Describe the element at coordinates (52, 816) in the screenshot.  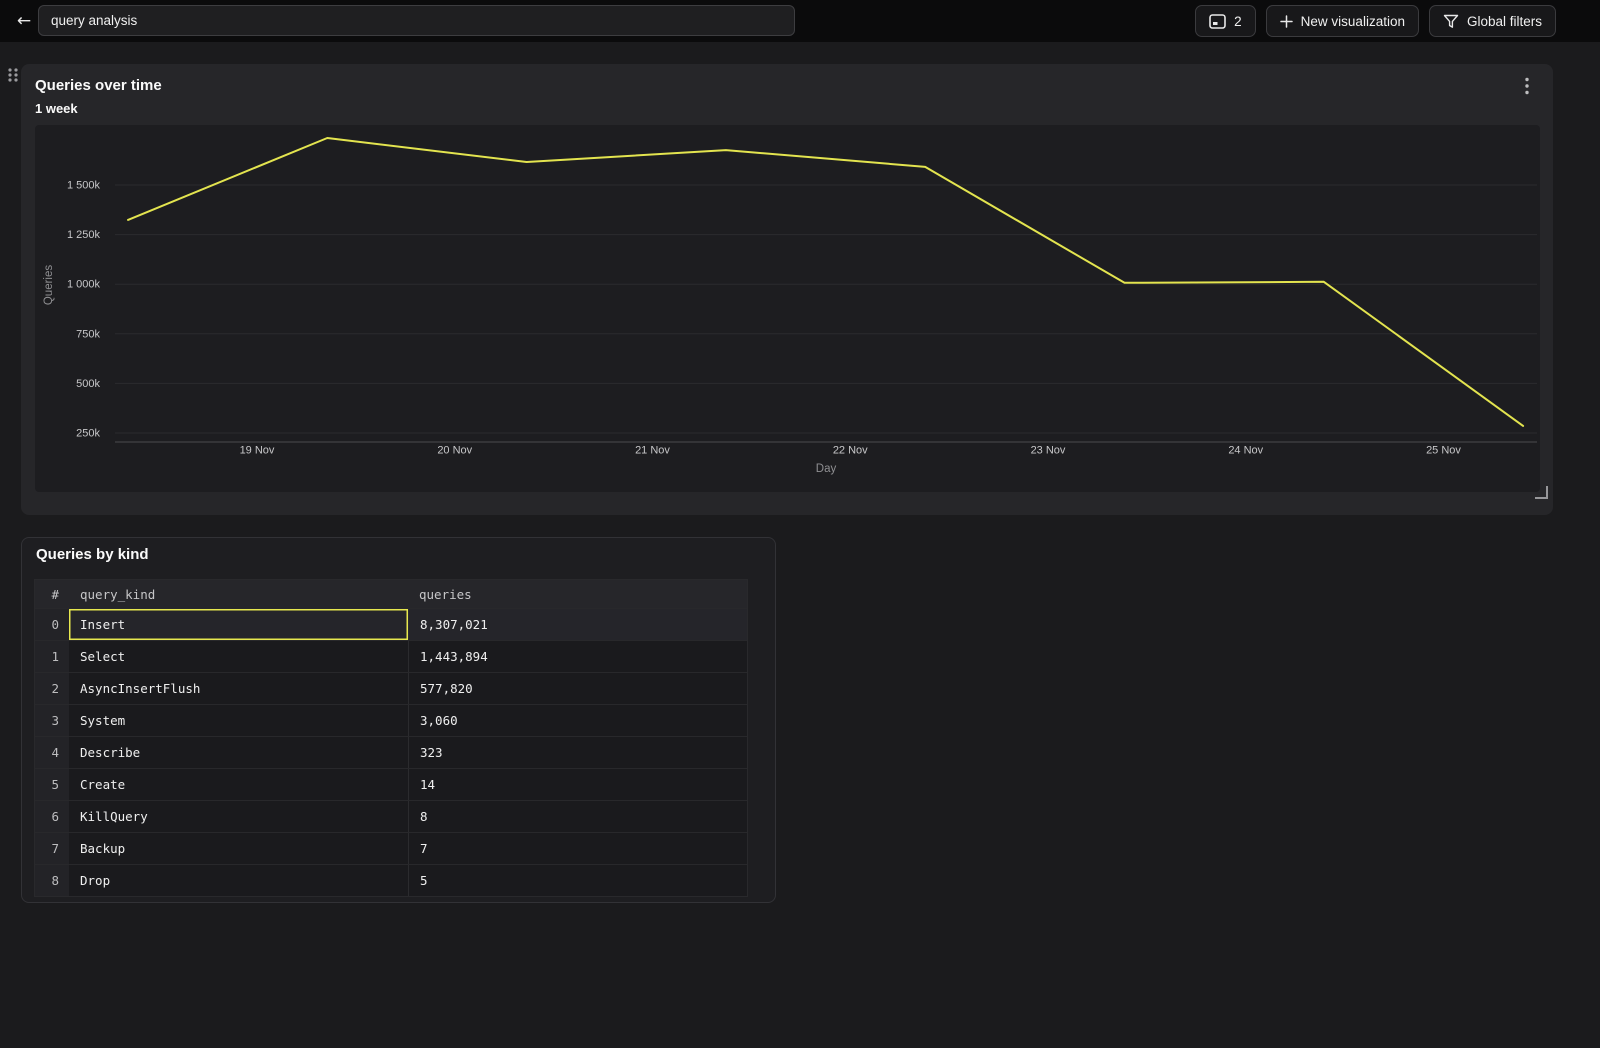
I see `row-index-cell: 6` at that location.